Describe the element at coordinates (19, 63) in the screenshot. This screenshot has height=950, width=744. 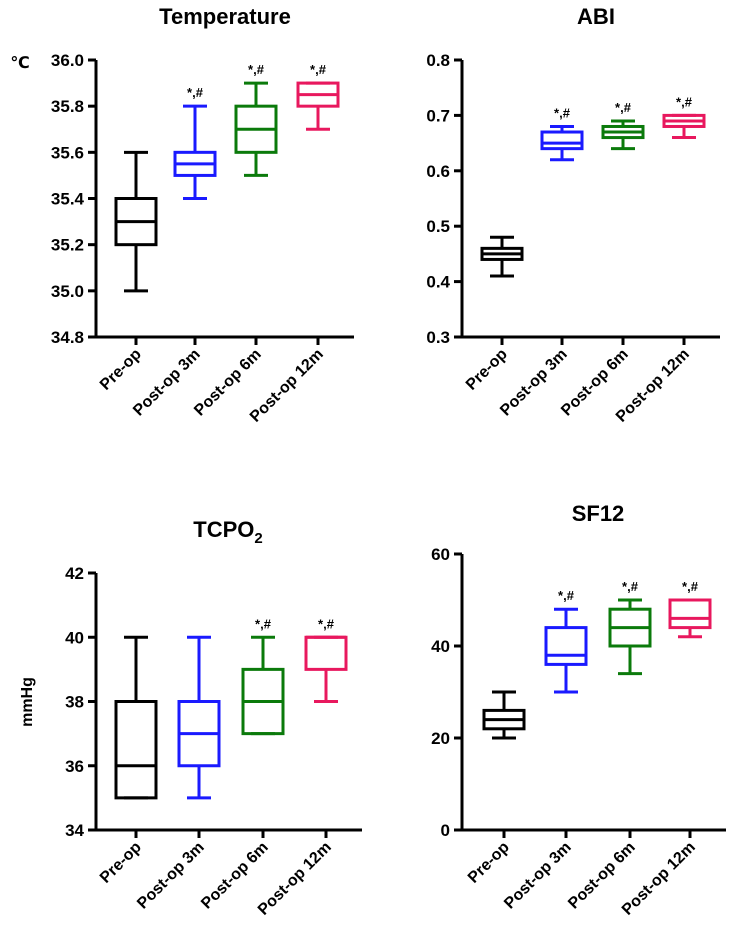
I see `y-axis-label: ℃` at that location.